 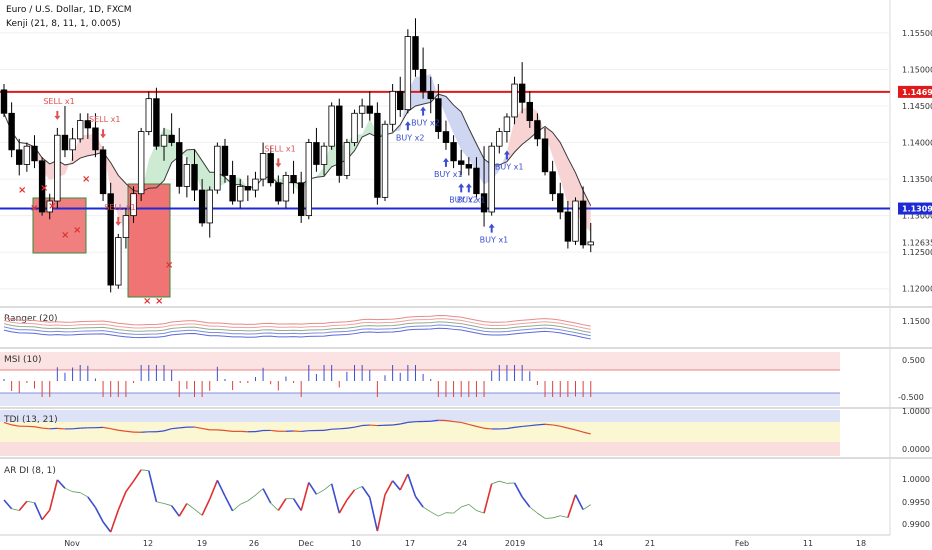 What do you see at coordinates (916, 321) in the screenshot?
I see `ranger-tick: 1.1500` at bounding box center [916, 321].